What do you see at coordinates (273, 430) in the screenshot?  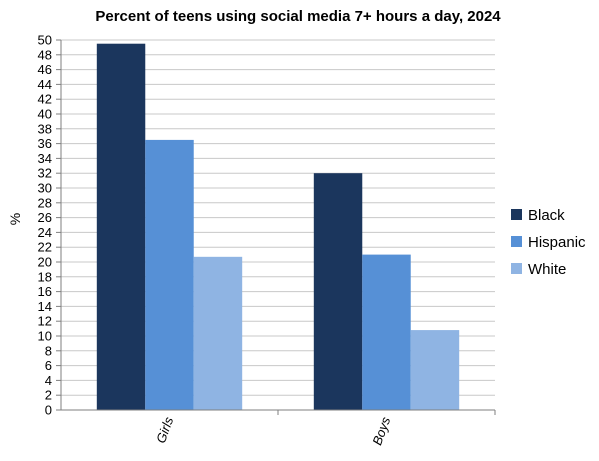 I see `x-tick-labels: Girls Boys` at bounding box center [273, 430].